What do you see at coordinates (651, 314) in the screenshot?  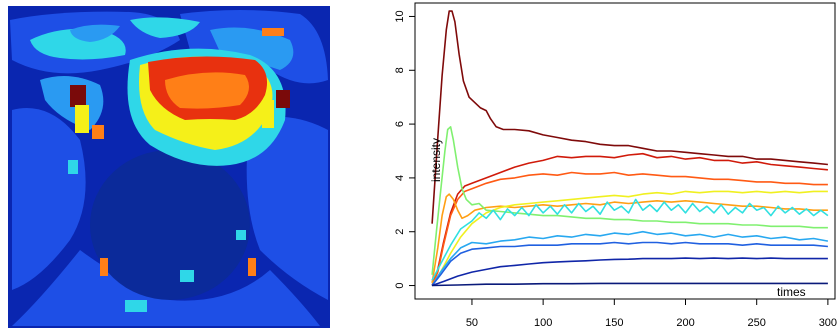 I see `x-axis: 50 100 150 200 250 300` at bounding box center [651, 314].